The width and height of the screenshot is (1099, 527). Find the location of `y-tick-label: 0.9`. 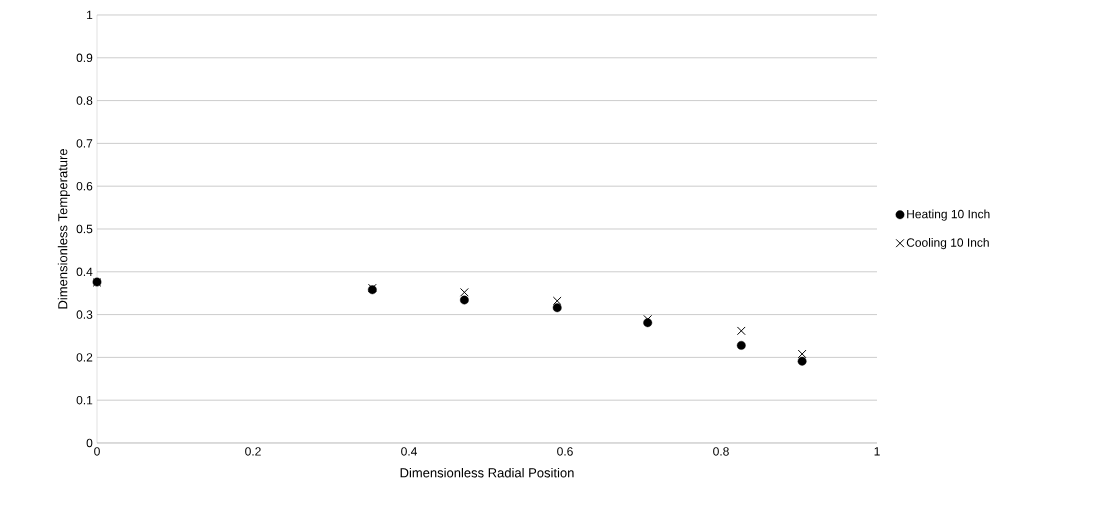

y-tick-label: 0.9 is located at coordinates (84, 58).